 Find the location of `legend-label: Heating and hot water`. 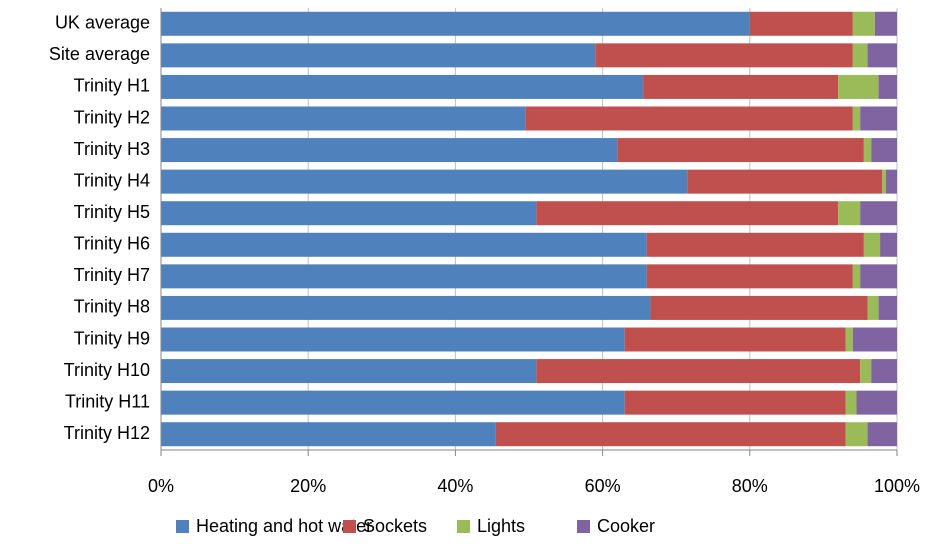

legend-label: Heating and hot water is located at coordinates (284, 526).